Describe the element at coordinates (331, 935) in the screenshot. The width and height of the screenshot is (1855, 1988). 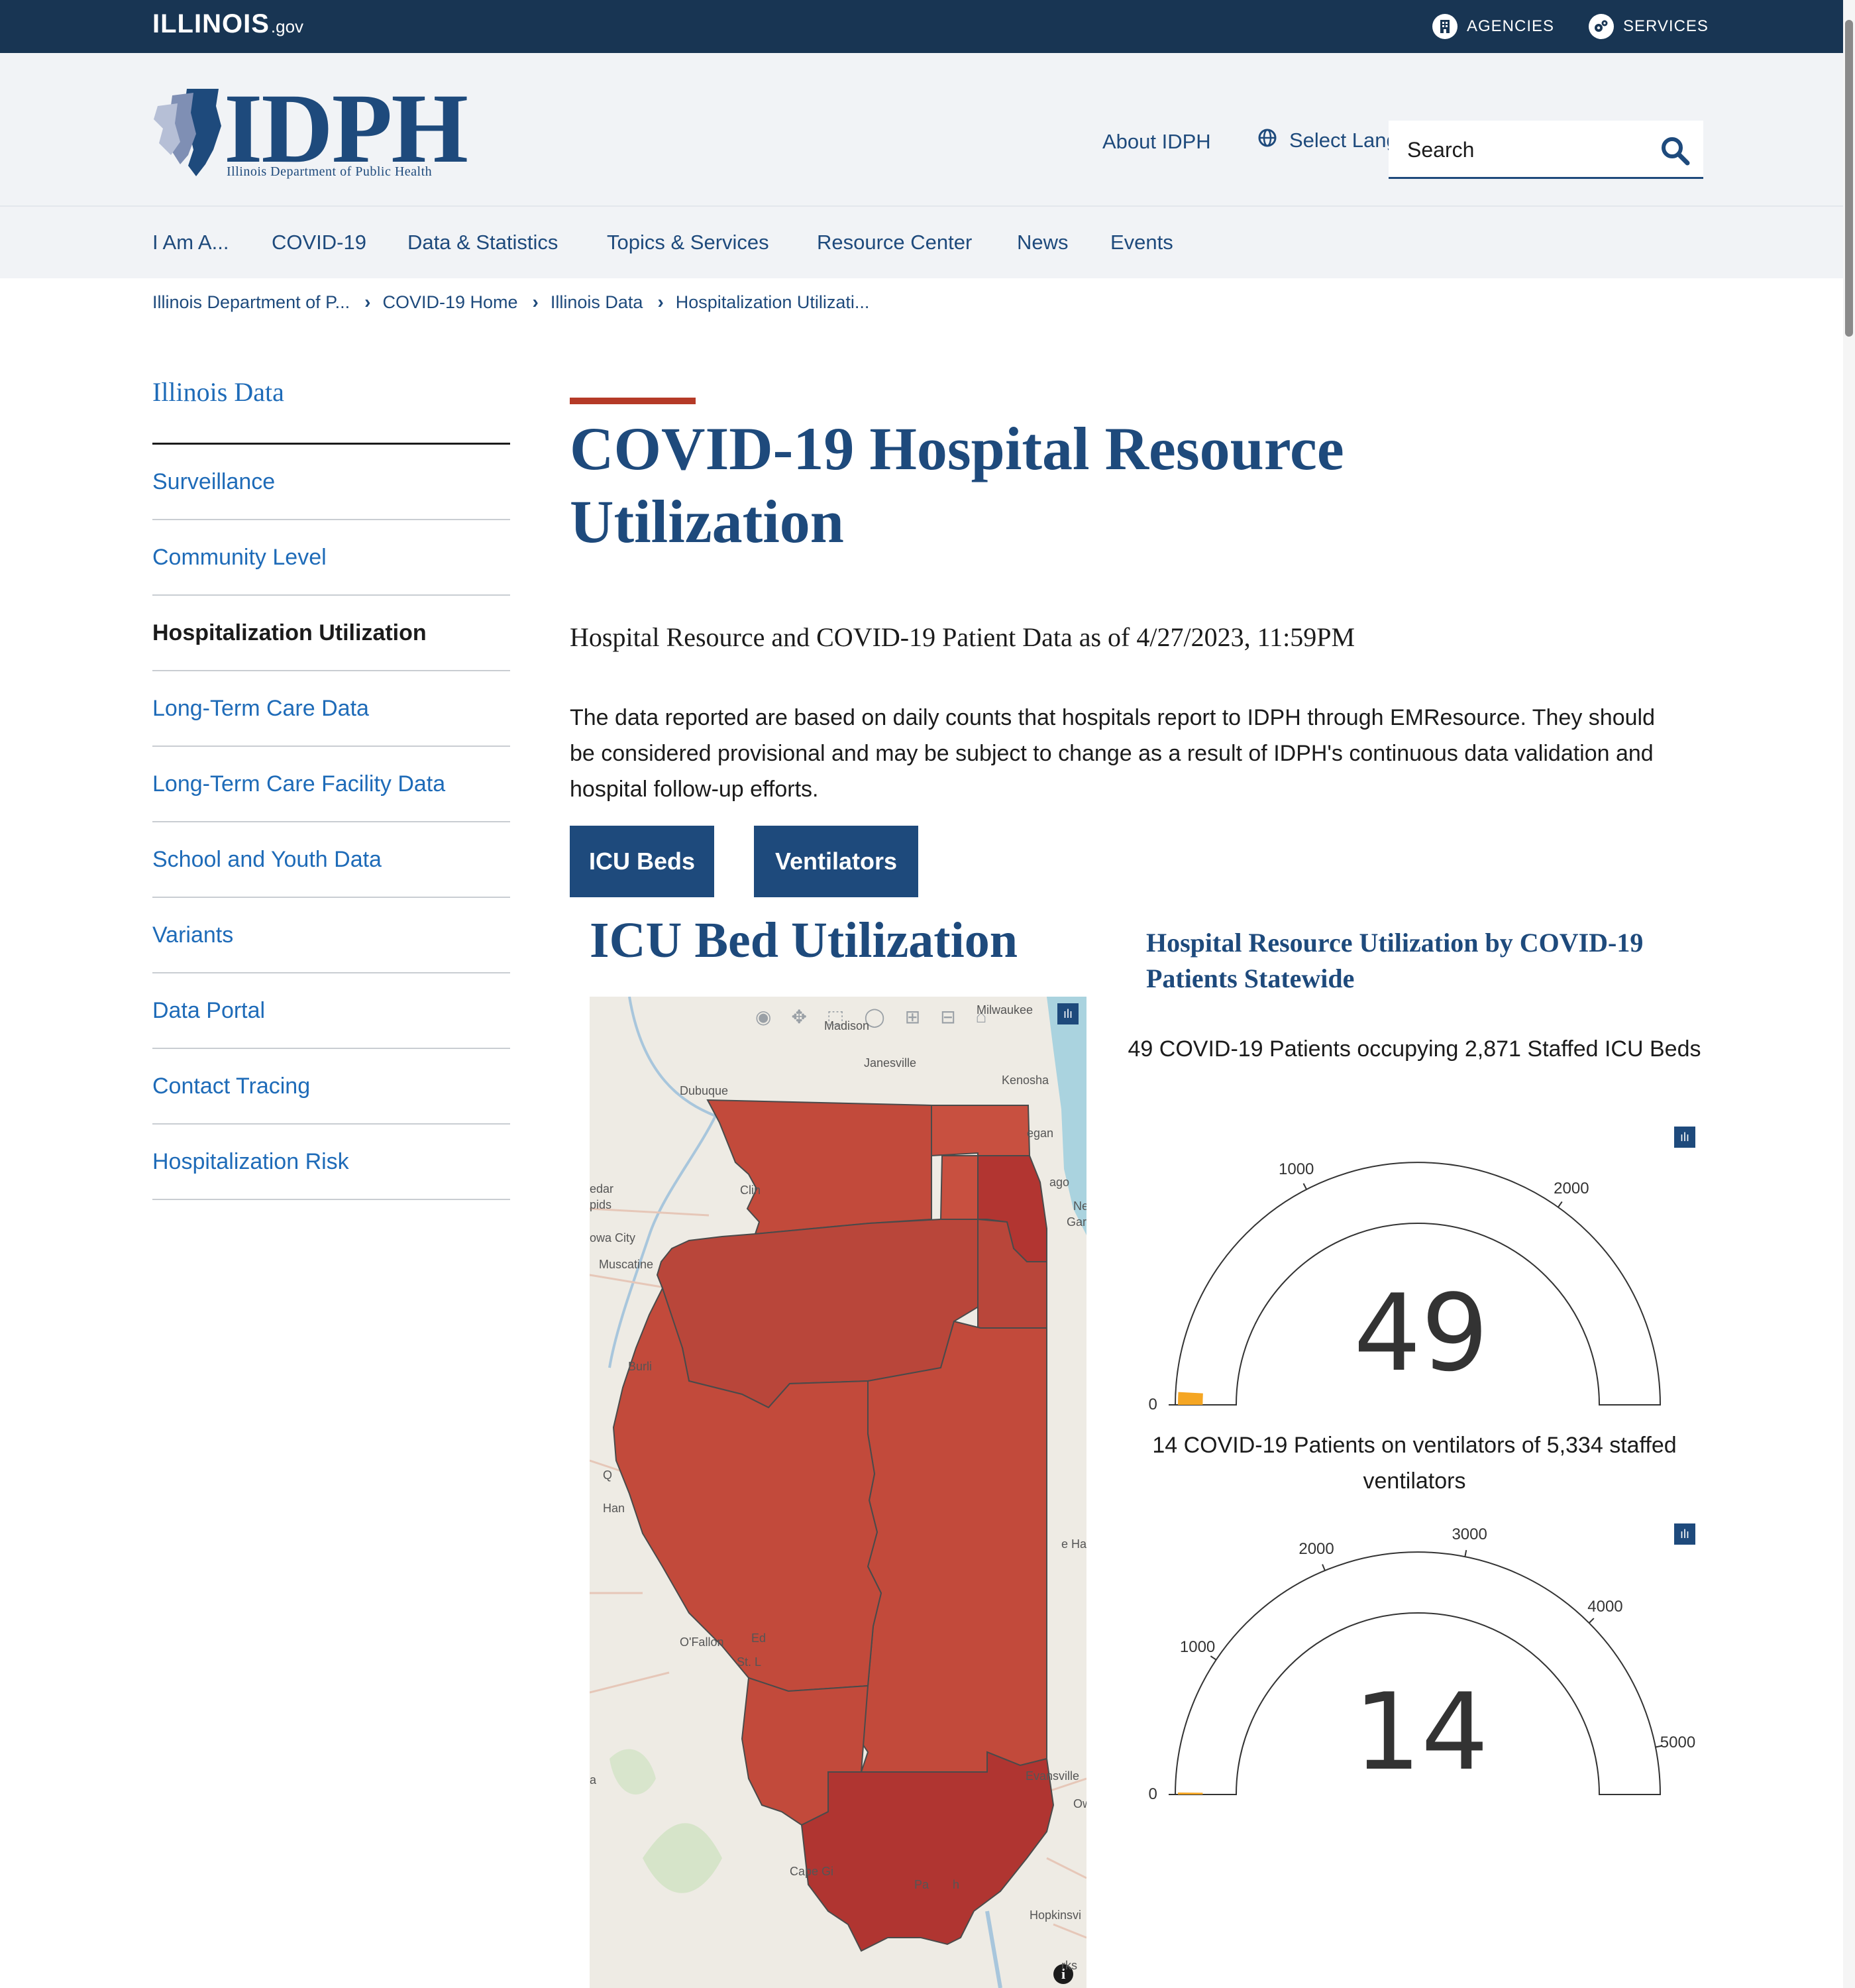
I see `sidebar-item-variants: Variants` at that location.